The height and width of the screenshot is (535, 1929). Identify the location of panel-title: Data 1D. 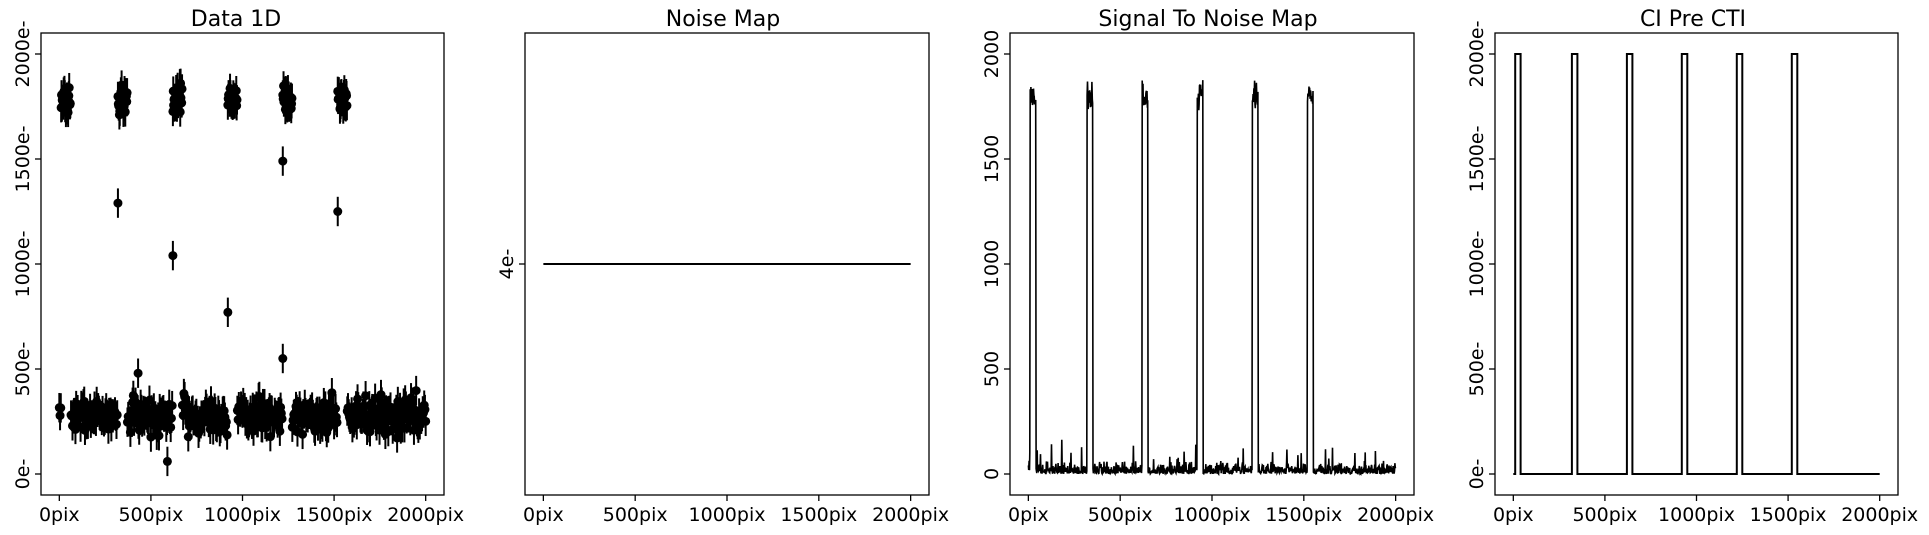
(236, 19).